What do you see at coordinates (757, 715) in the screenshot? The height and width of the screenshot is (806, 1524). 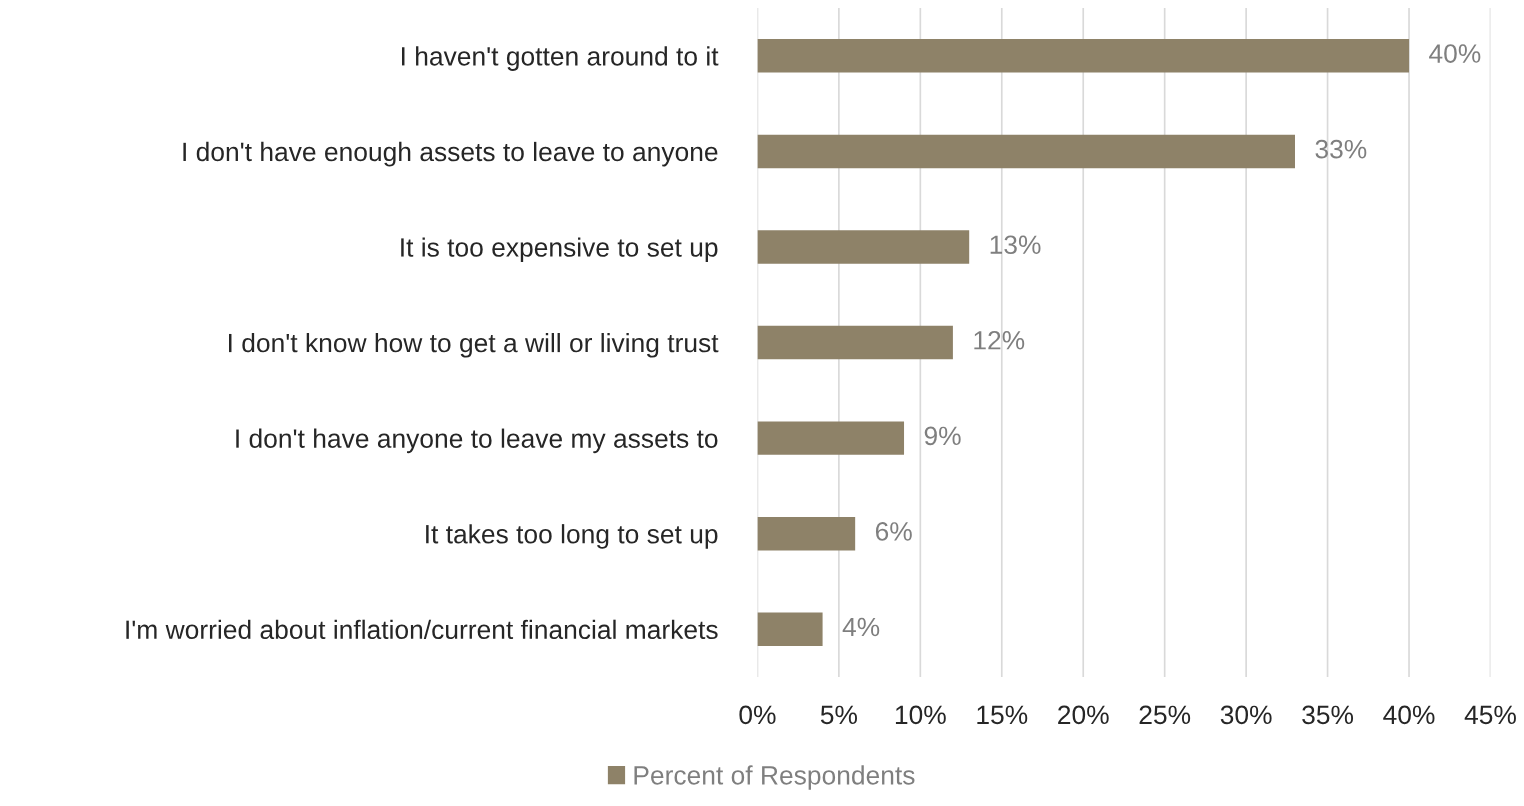 I see `x-tick-label: 0%` at bounding box center [757, 715].